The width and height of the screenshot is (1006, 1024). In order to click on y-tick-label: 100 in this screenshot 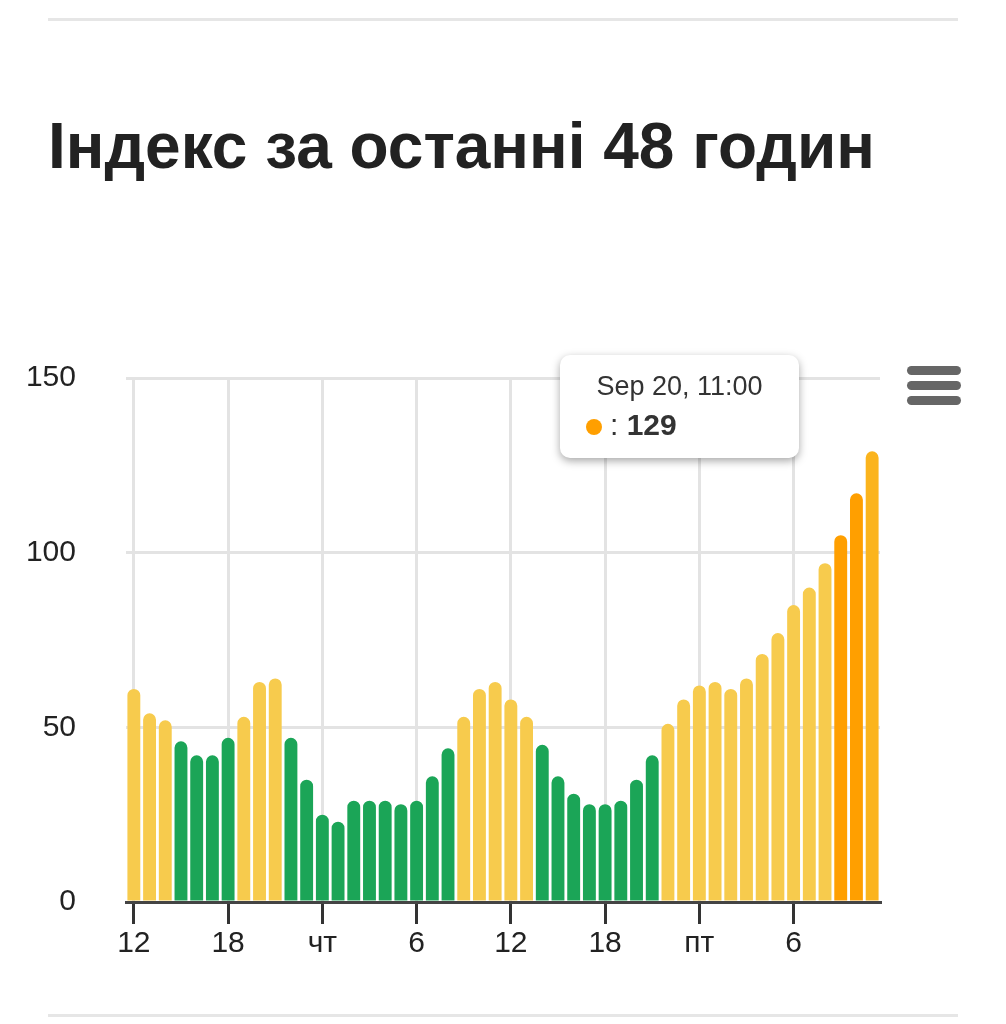, I will do `click(50, 550)`.